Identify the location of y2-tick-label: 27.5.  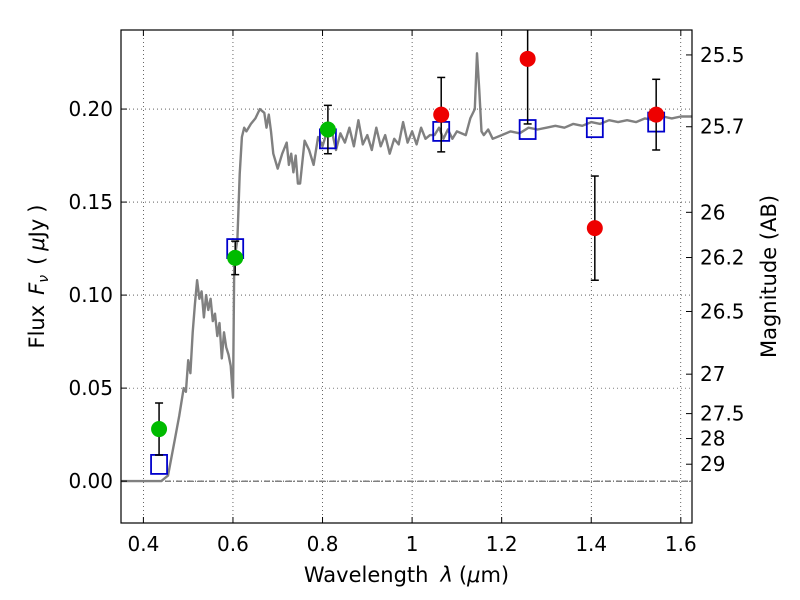
(722, 414).